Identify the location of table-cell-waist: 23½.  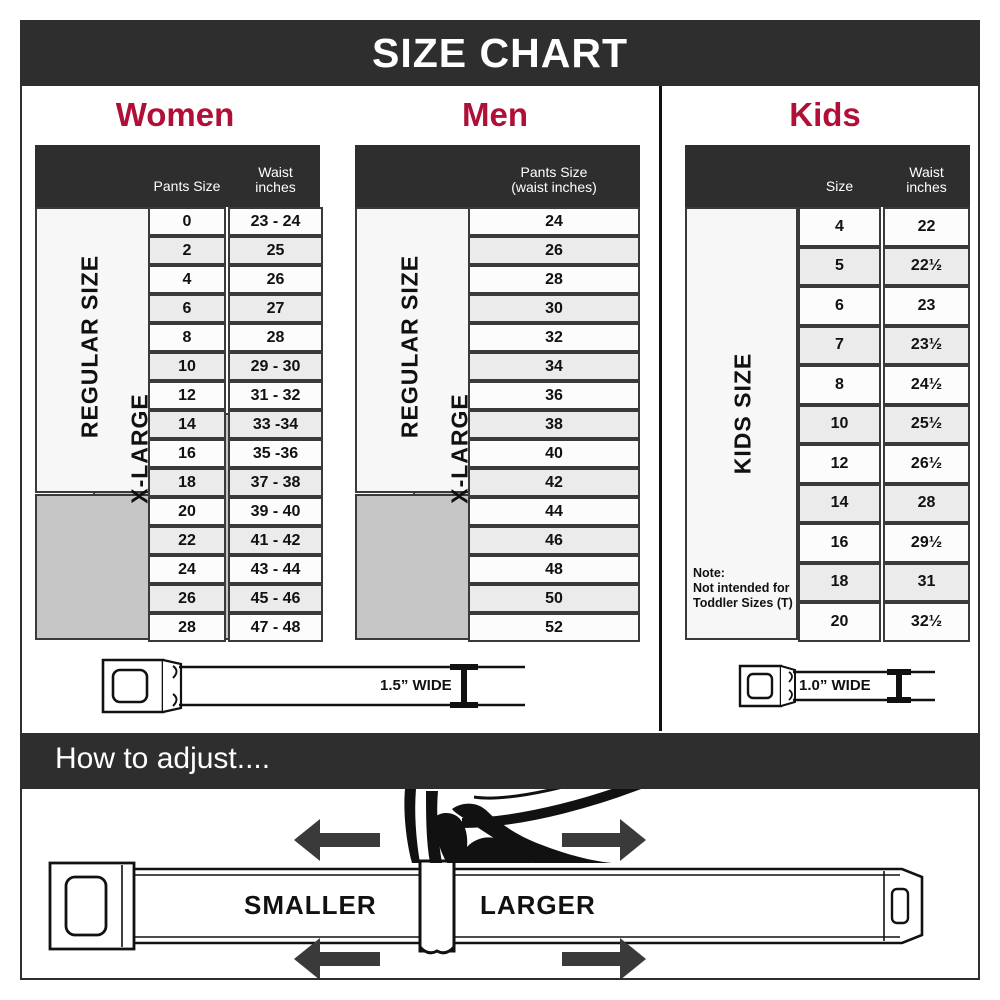
(926, 345).